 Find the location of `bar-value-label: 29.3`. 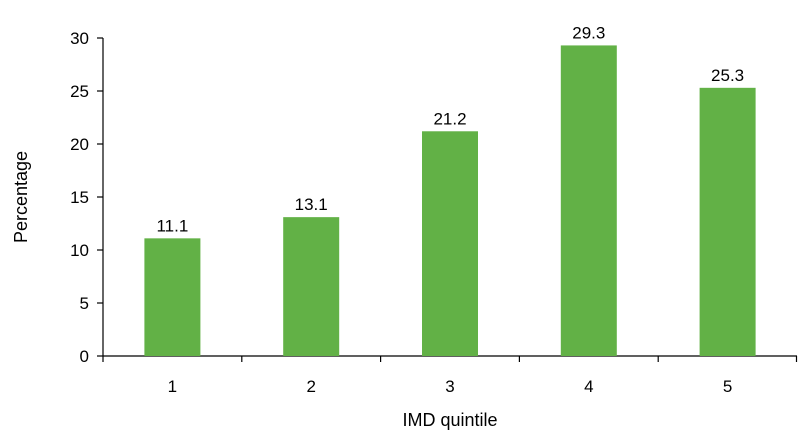

bar-value-label: 29.3 is located at coordinates (588, 32).